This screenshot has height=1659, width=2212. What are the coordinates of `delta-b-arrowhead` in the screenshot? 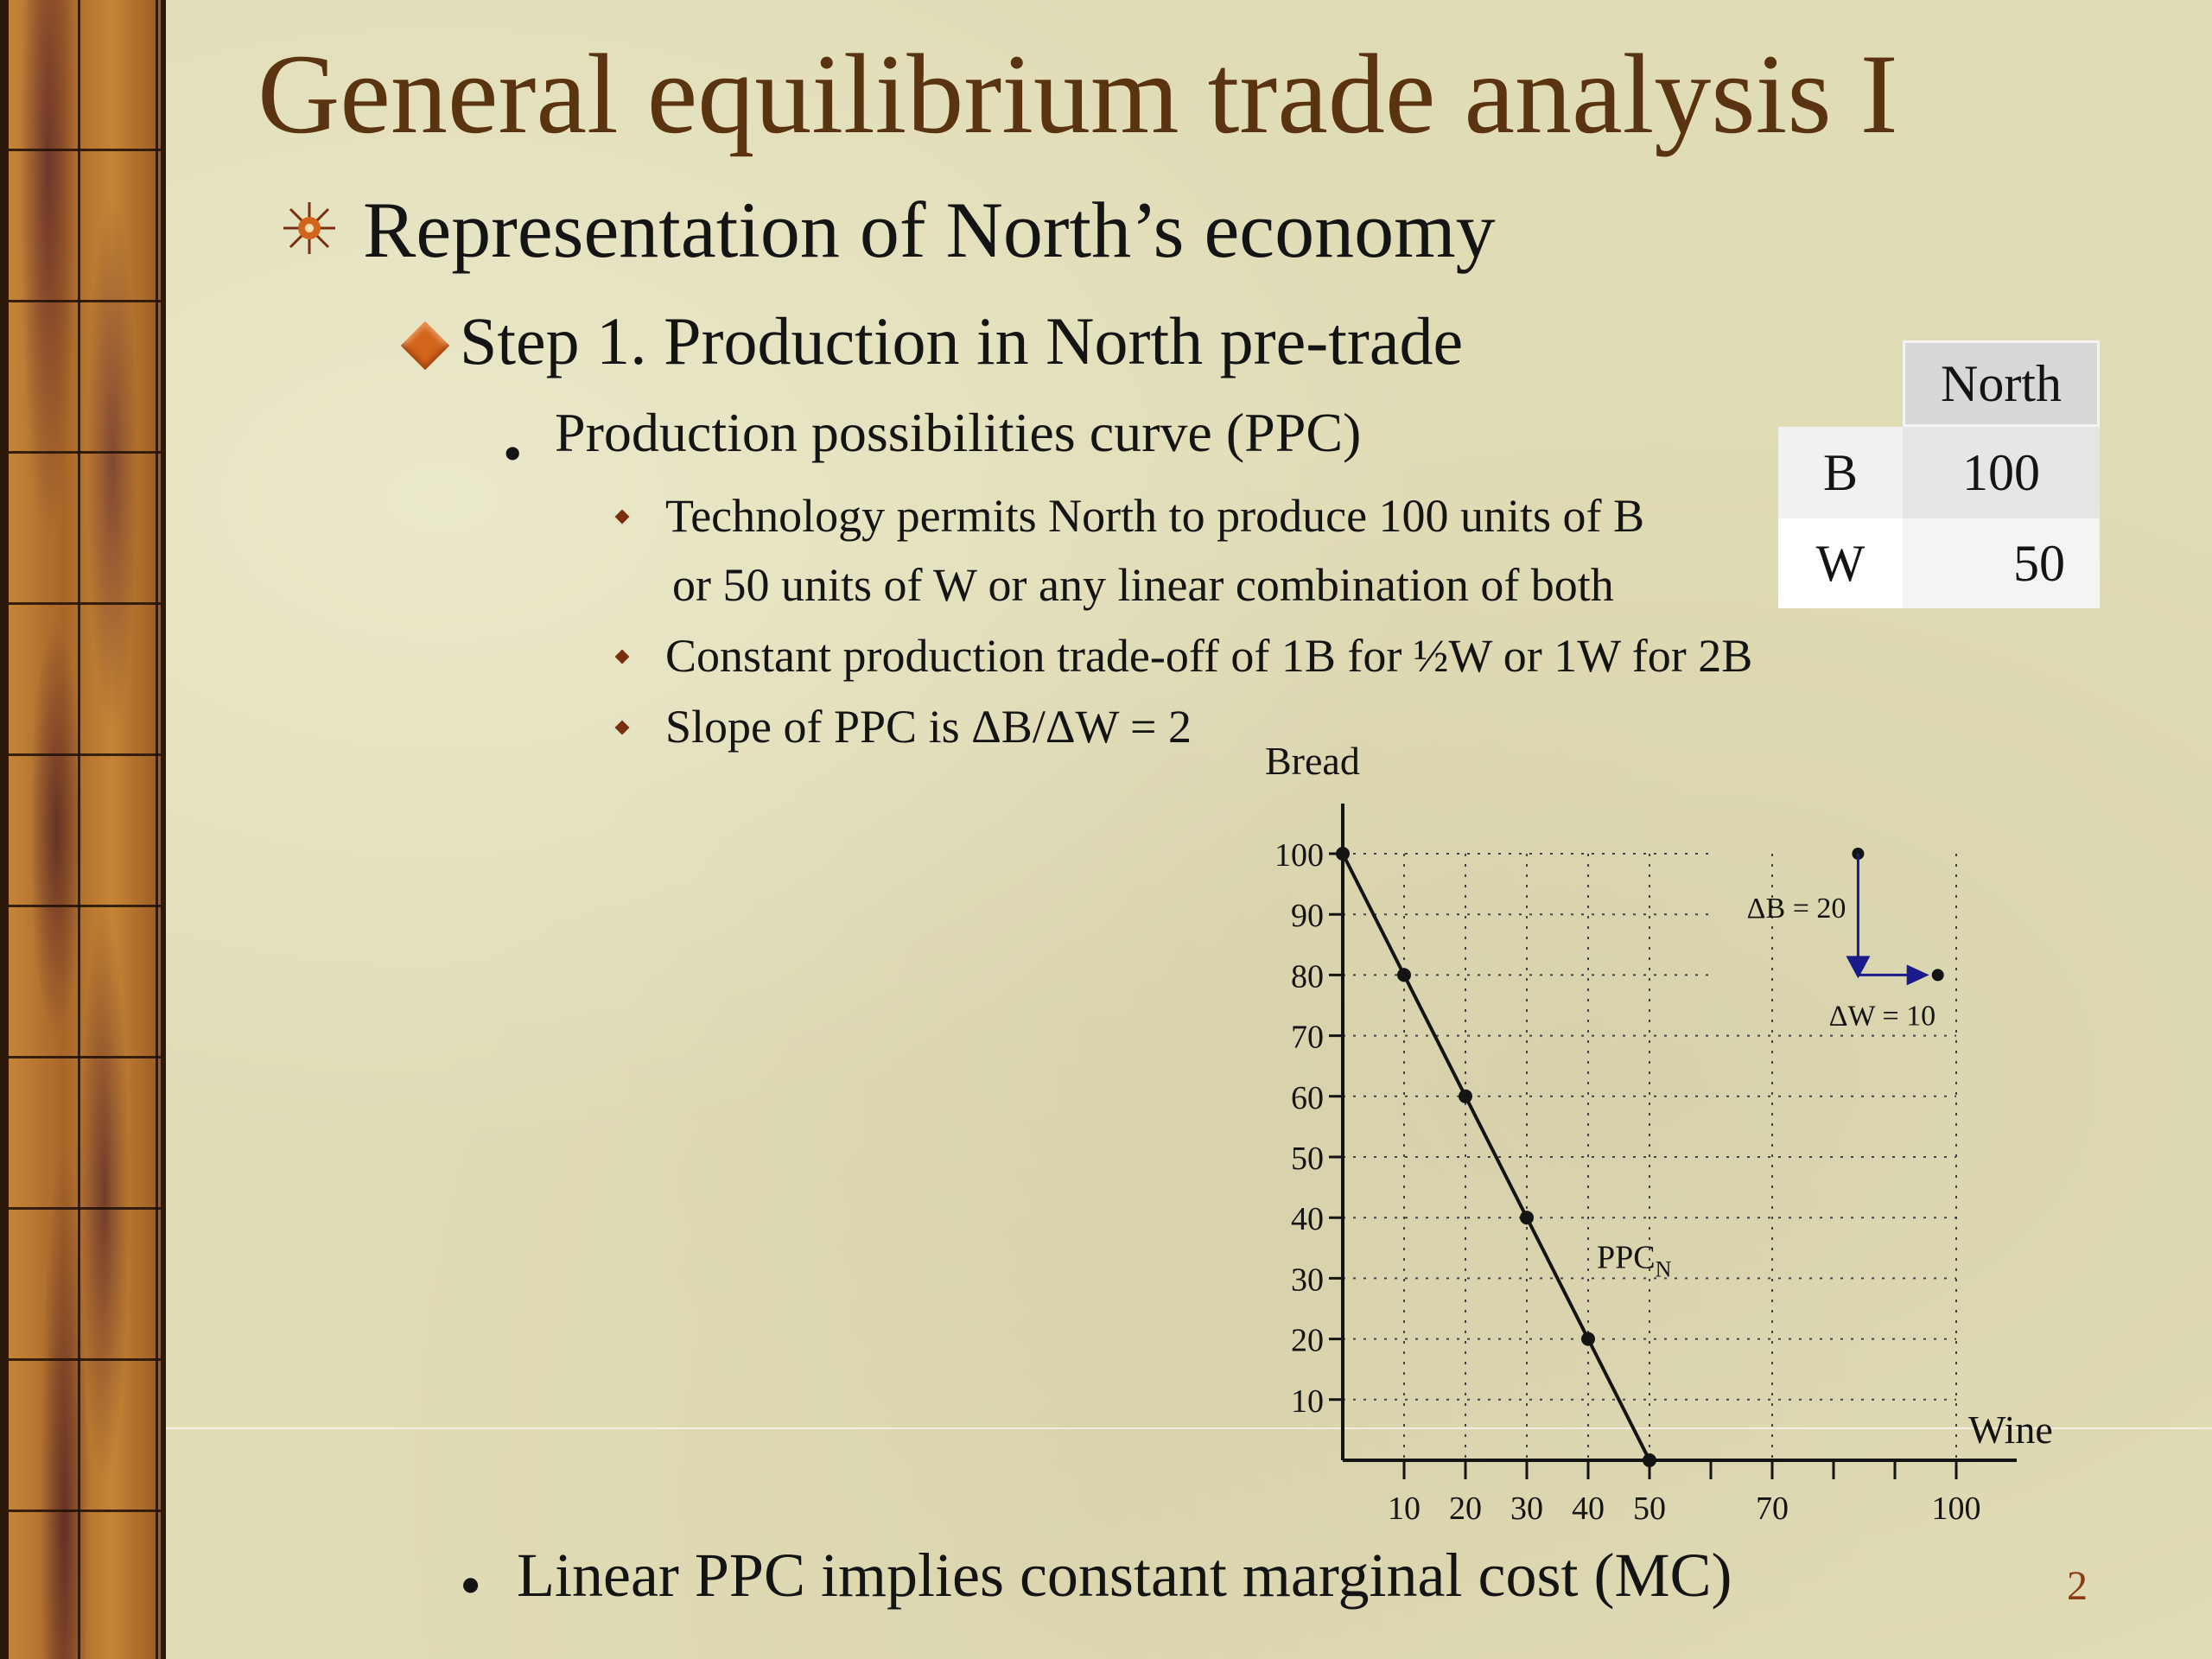 It's located at (1858, 967).